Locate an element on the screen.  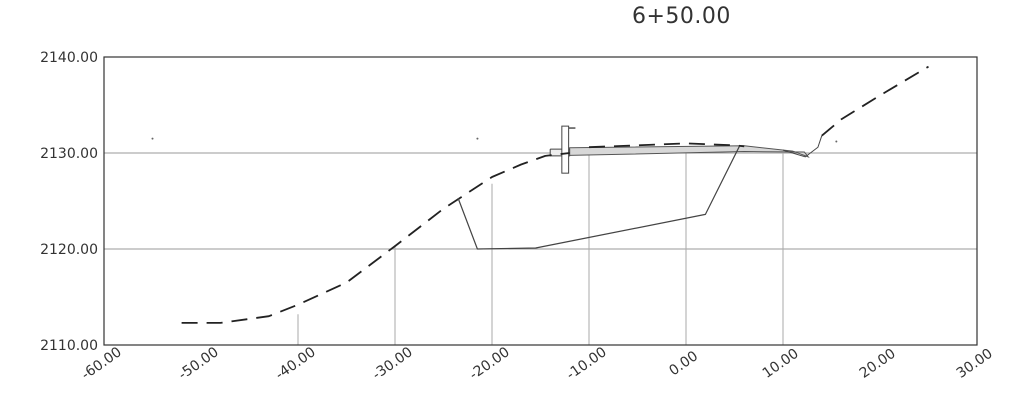
ditch-line is located at coordinates (802, 146).